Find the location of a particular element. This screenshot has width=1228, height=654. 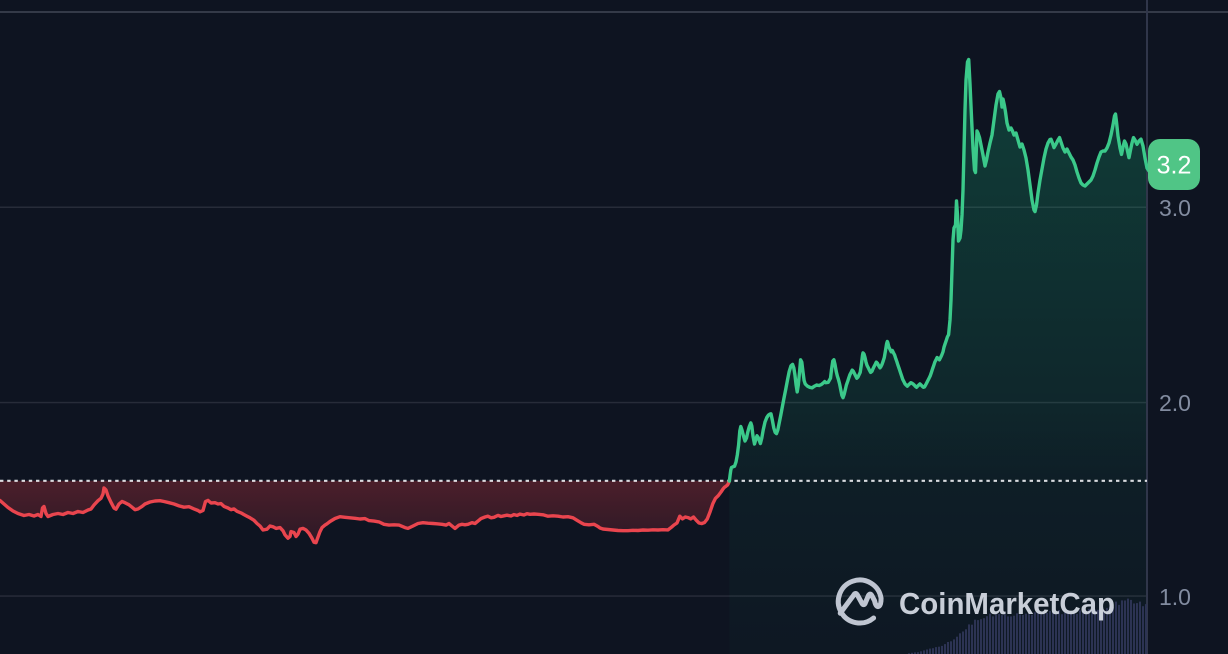

svg-text: CoinMarketCap is located at coordinates (1007, 604).